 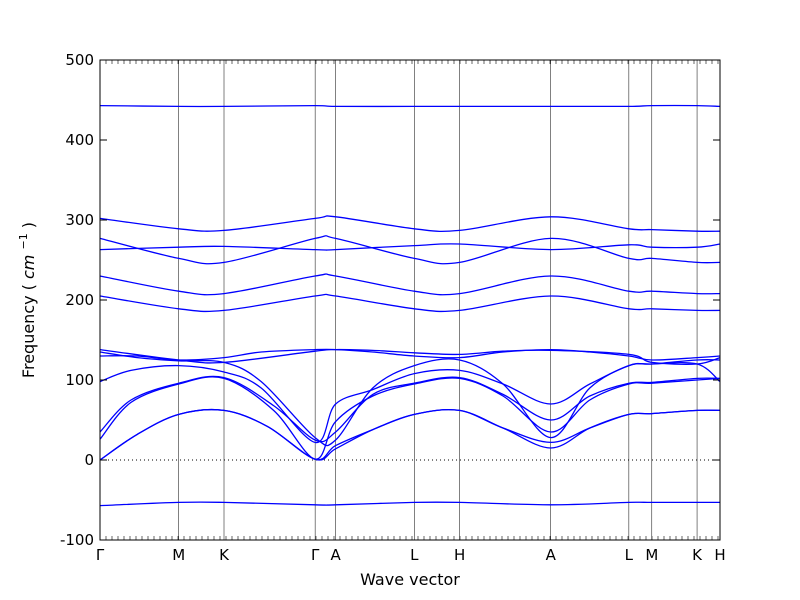 What do you see at coordinates (28, 336) in the screenshot?
I see `y-axis-title-text: Frequency` at bounding box center [28, 336].